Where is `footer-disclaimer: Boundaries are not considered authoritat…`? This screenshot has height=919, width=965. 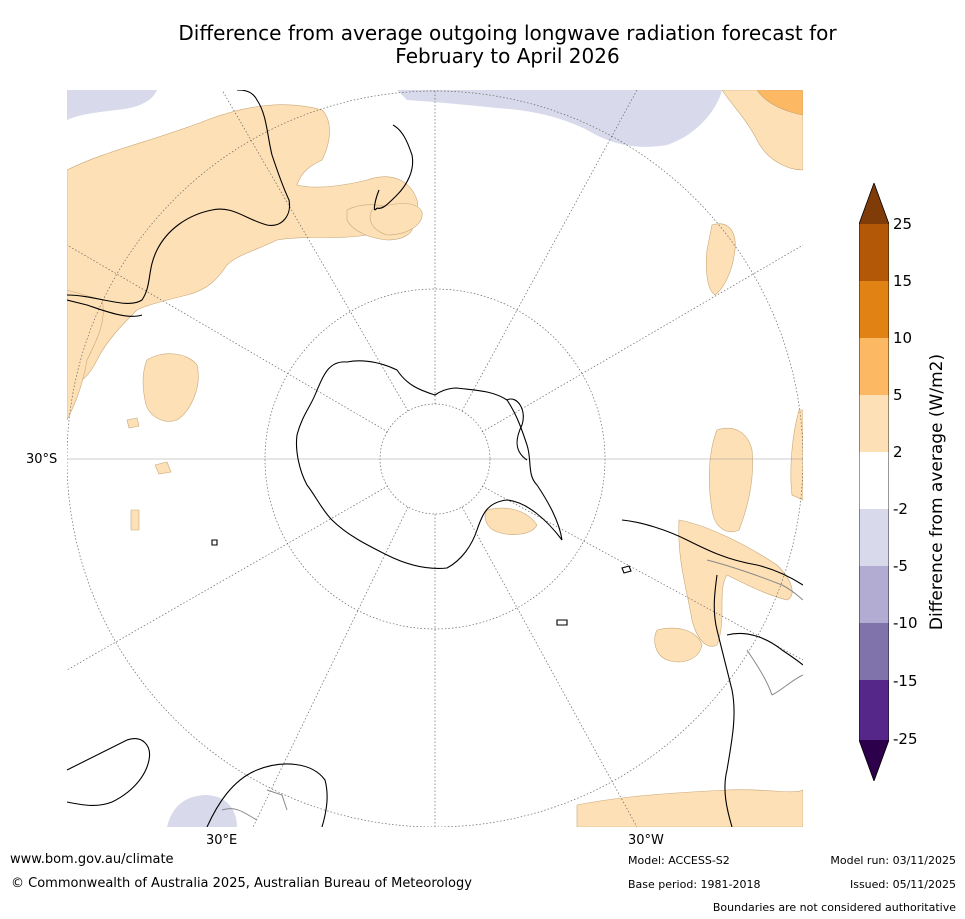 footer-disclaimer: Boundaries are not considered authoritat… is located at coordinates (834, 907).